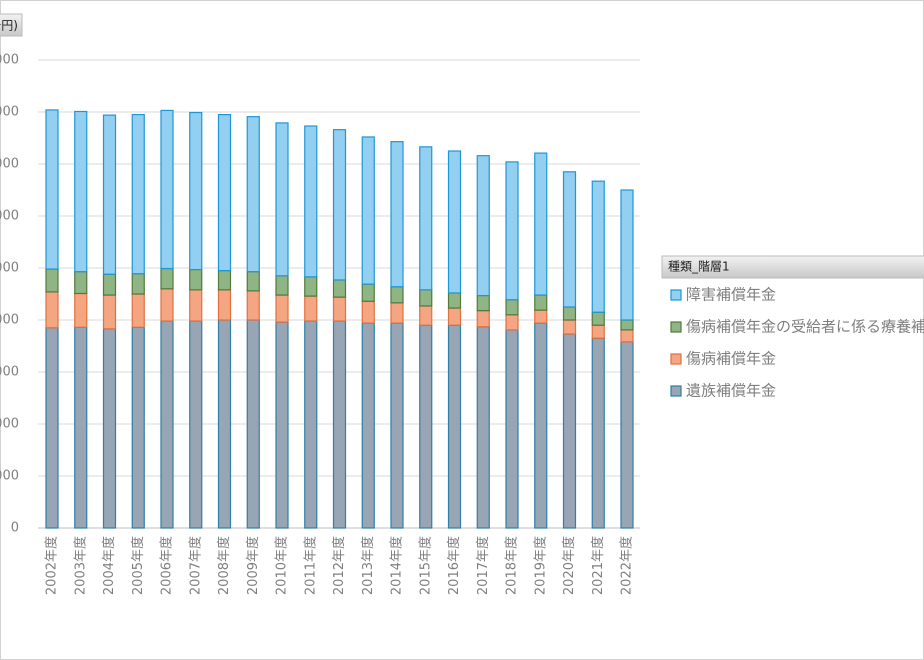 Image resolution: width=924 pixels, height=660 pixels. Describe the element at coordinates (52, 565) in the screenshot. I see `x-tick-label: 2002年度` at that location.